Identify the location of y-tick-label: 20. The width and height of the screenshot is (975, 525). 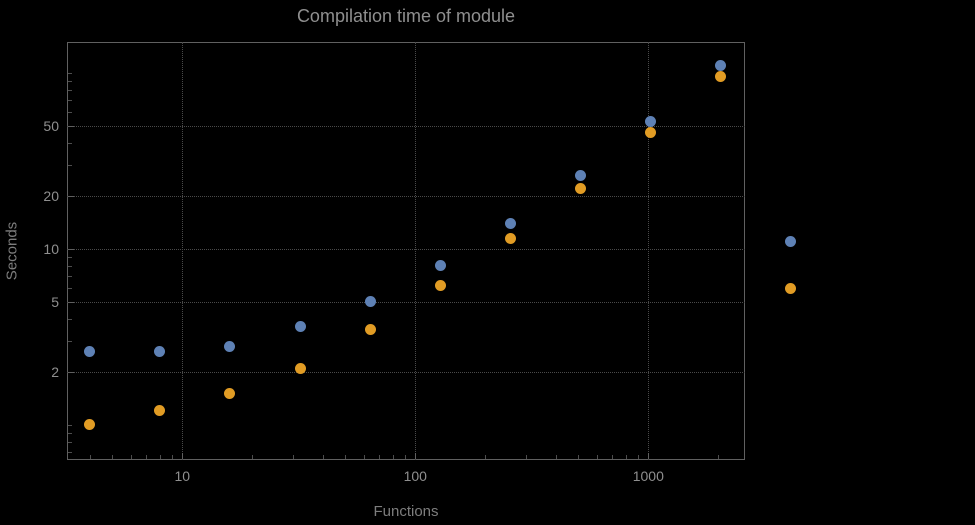
(51, 195).